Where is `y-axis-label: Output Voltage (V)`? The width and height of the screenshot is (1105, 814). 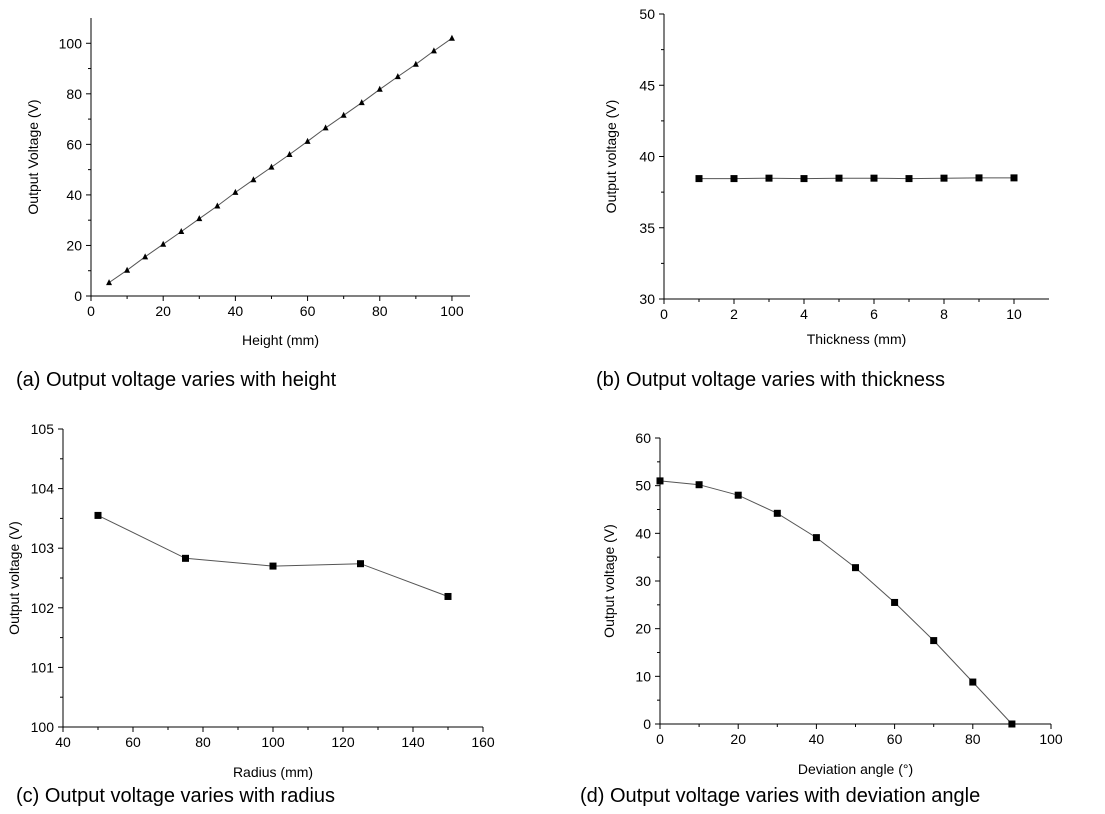 y-axis-label: Output Voltage (V) is located at coordinates (33, 156).